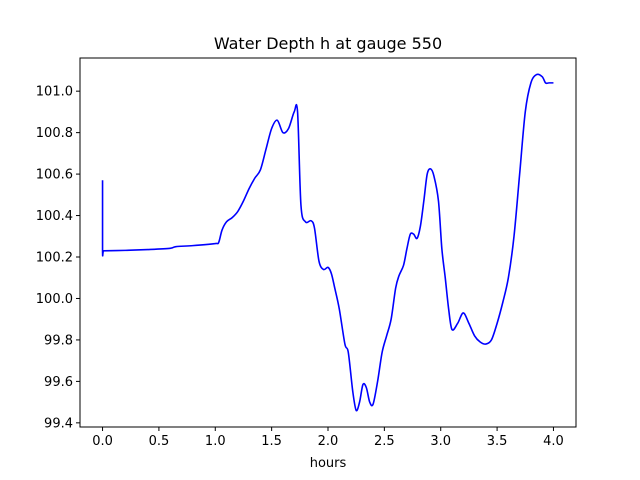  What do you see at coordinates (328, 43) in the screenshot?
I see `chart-title: Water Depth h at gauge 550` at bounding box center [328, 43].